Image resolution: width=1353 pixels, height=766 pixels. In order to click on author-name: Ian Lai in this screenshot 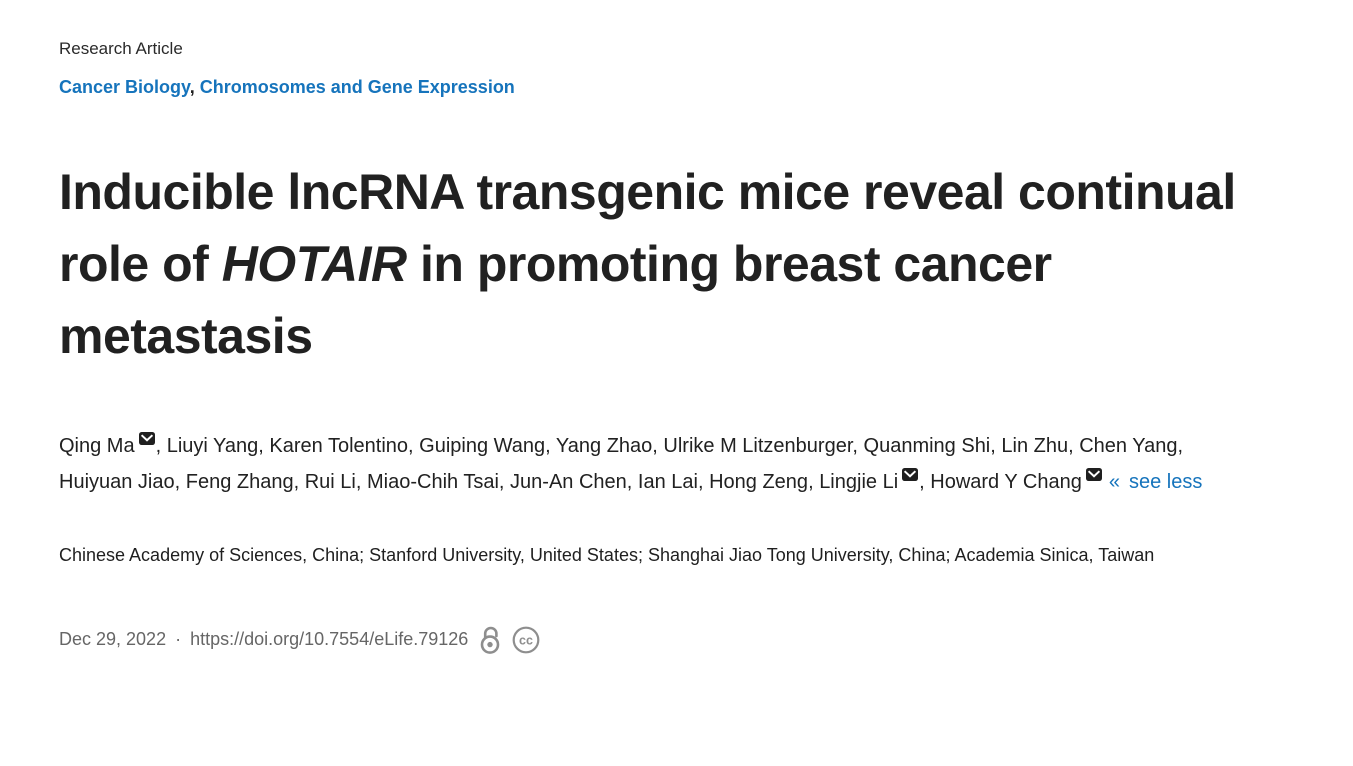, I will do `click(667, 482)`.